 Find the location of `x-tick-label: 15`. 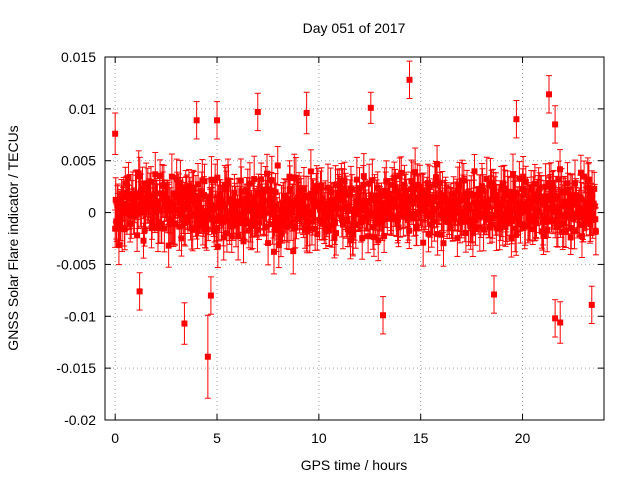

x-tick-label: 15 is located at coordinates (421, 438).